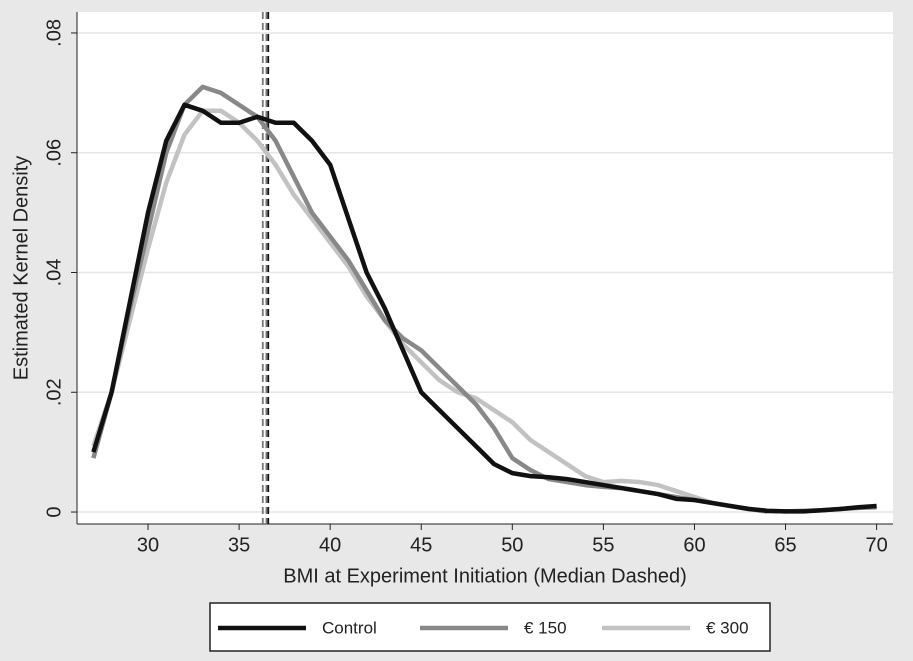  I want to click on y-tick-label: .04, so click(54, 273).